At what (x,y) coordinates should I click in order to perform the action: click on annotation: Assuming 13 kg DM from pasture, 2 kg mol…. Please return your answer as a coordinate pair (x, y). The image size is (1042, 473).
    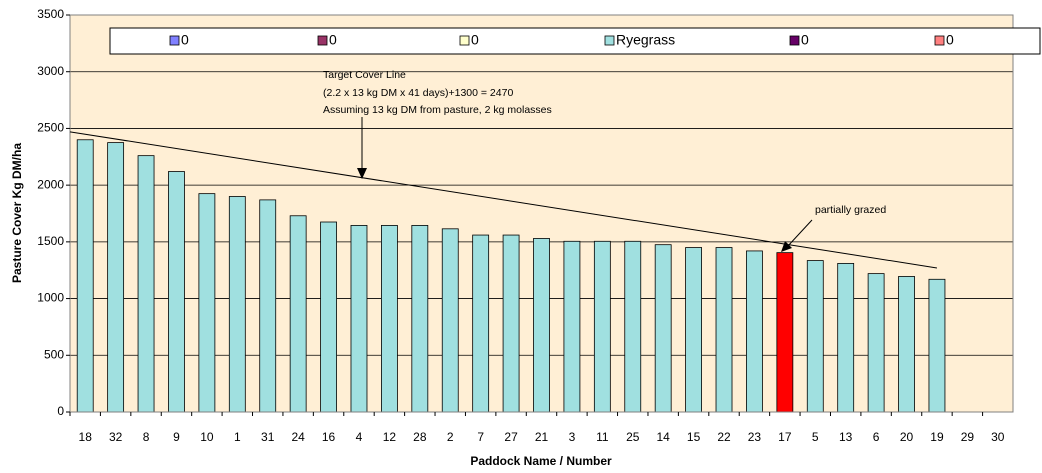
    Looking at the image, I should click on (437, 110).